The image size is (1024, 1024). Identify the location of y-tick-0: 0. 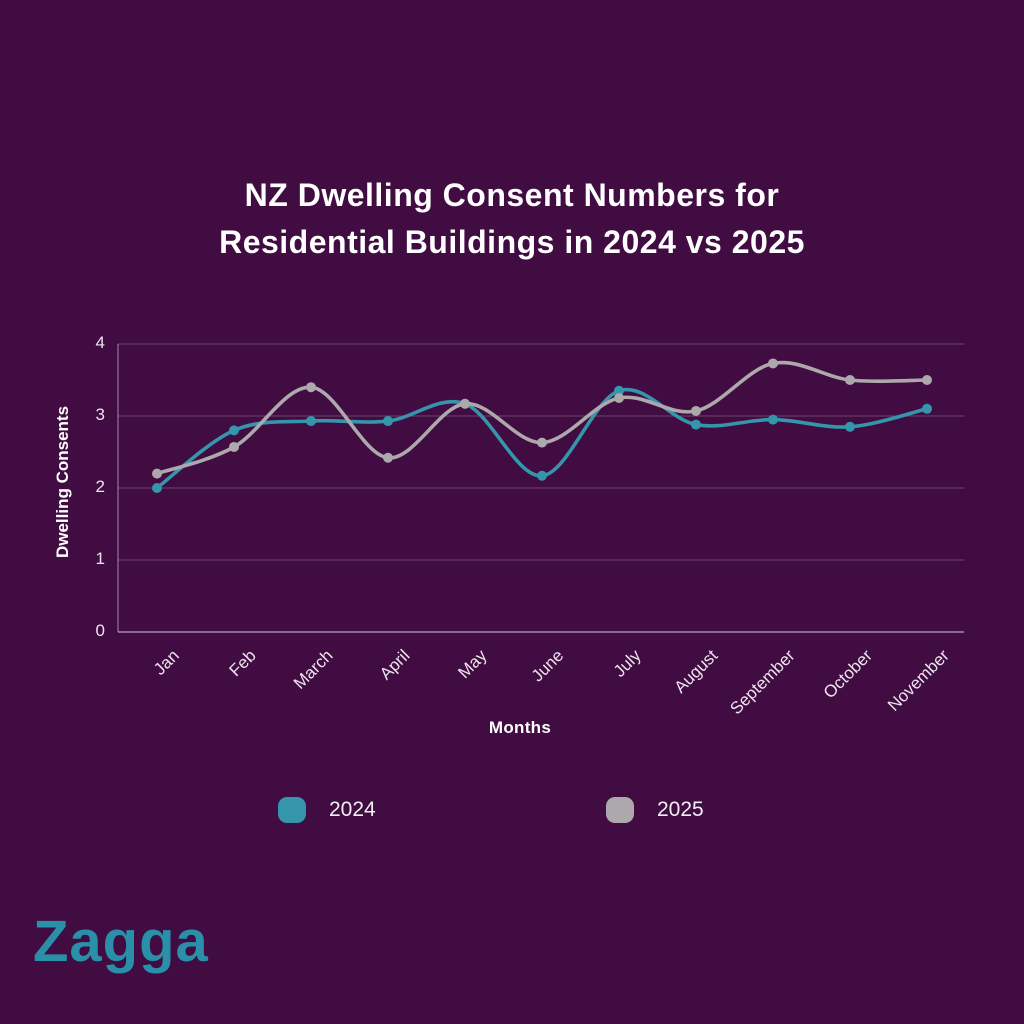
(100, 630).